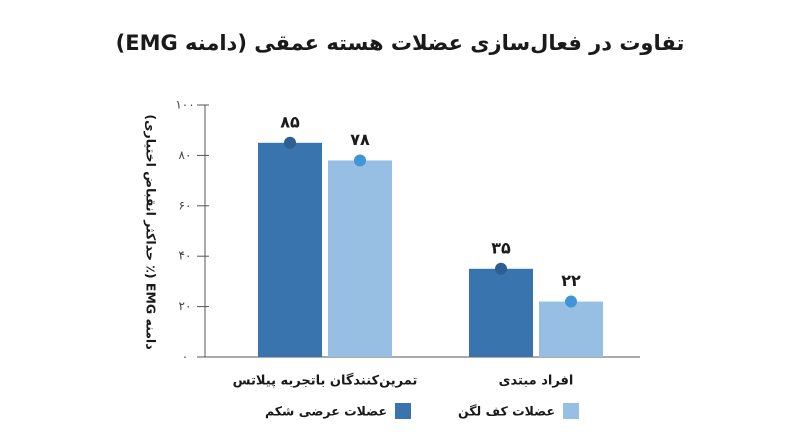  What do you see at coordinates (185, 357) in the screenshot?
I see `y-tick-label: ۰` at bounding box center [185, 357].